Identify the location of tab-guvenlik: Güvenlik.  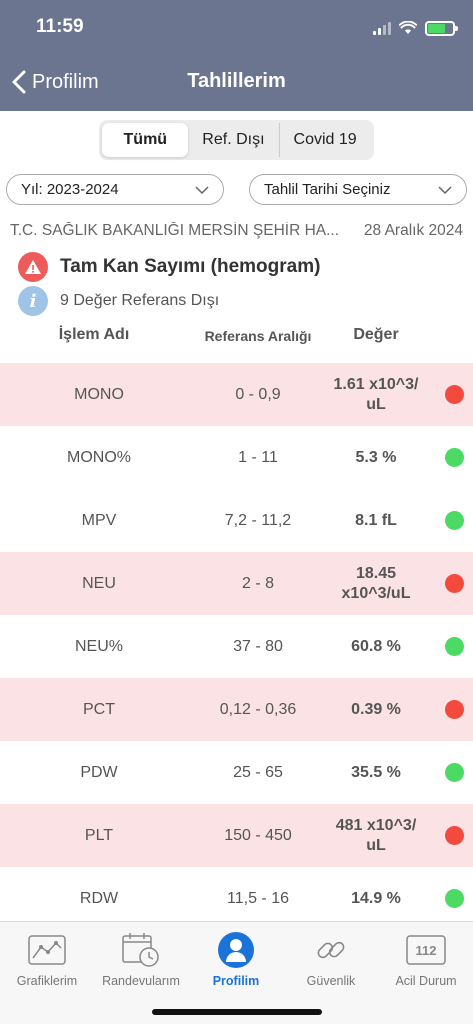
(331, 959).